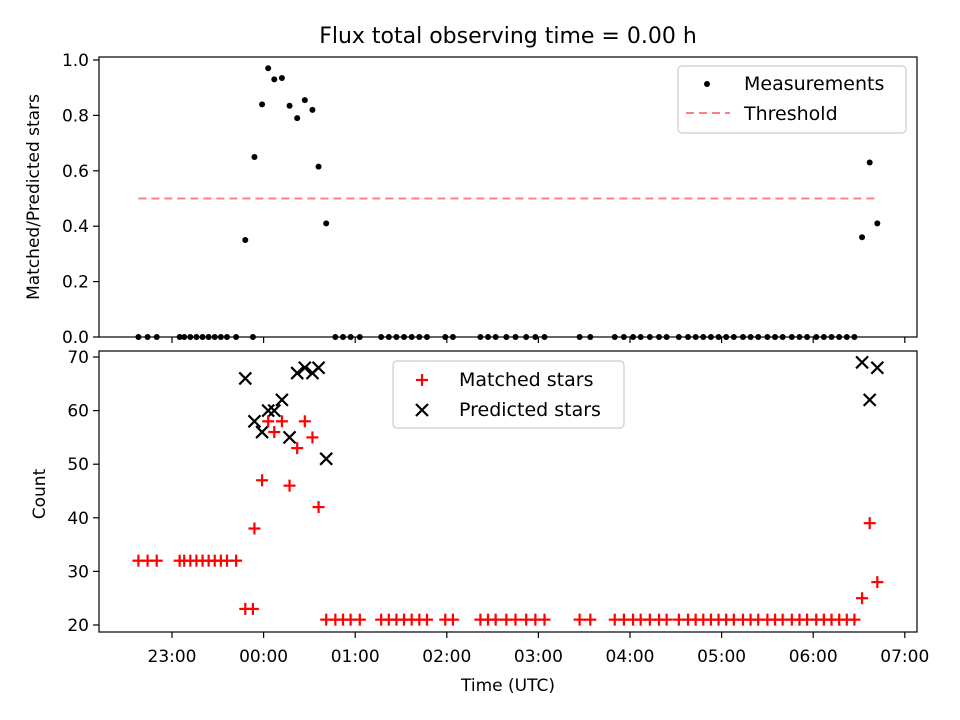 The image size is (960, 720). What do you see at coordinates (263, 657) in the screenshot?
I see `bottom-x-tick-label: 00:00` at bounding box center [263, 657].